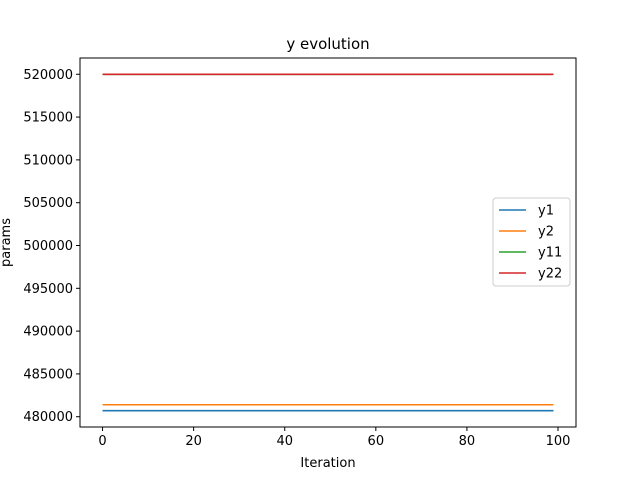  I want to click on legend: y1 y2 y11 y22, so click(531, 242).